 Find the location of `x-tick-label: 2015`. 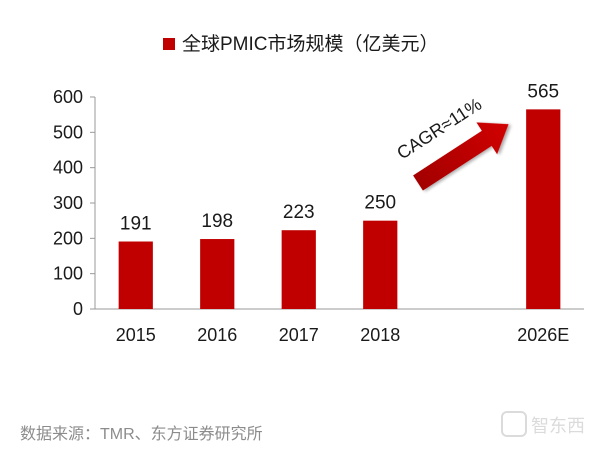

x-tick-label: 2015 is located at coordinates (136, 335).